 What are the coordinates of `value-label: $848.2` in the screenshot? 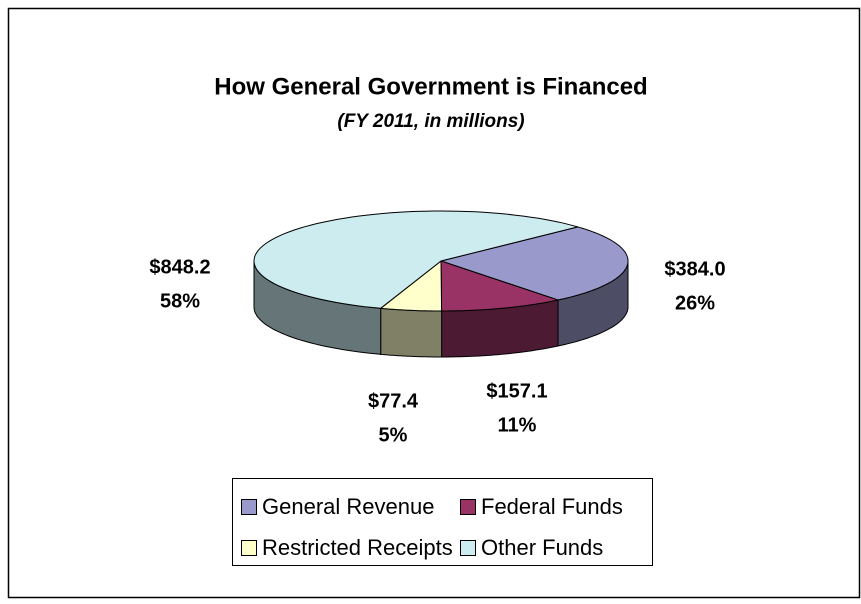 It's located at (179, 267).